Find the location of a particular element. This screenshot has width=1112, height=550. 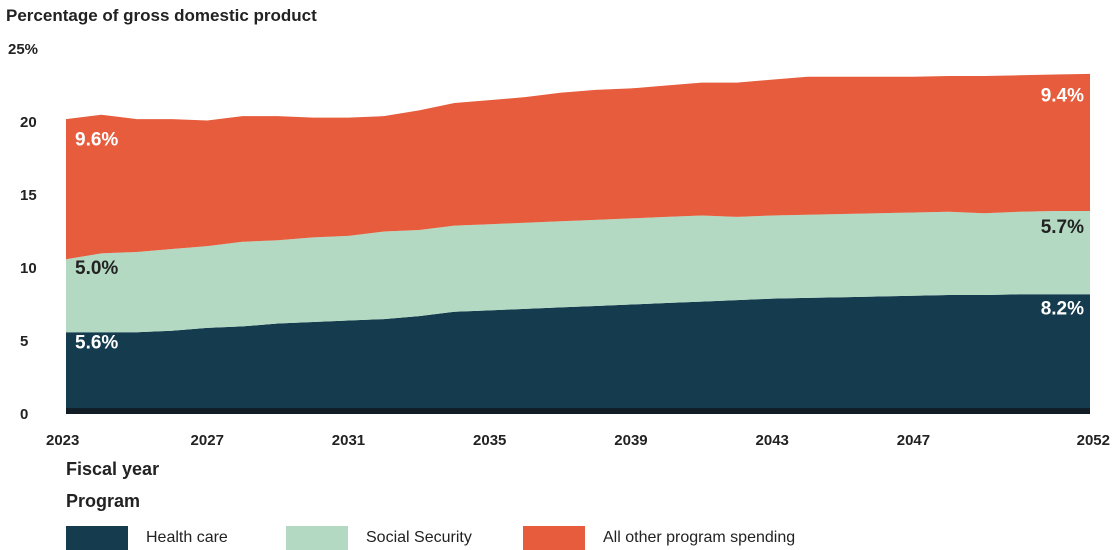

data-label: 9.4% is located at coordinates (1062, 96).